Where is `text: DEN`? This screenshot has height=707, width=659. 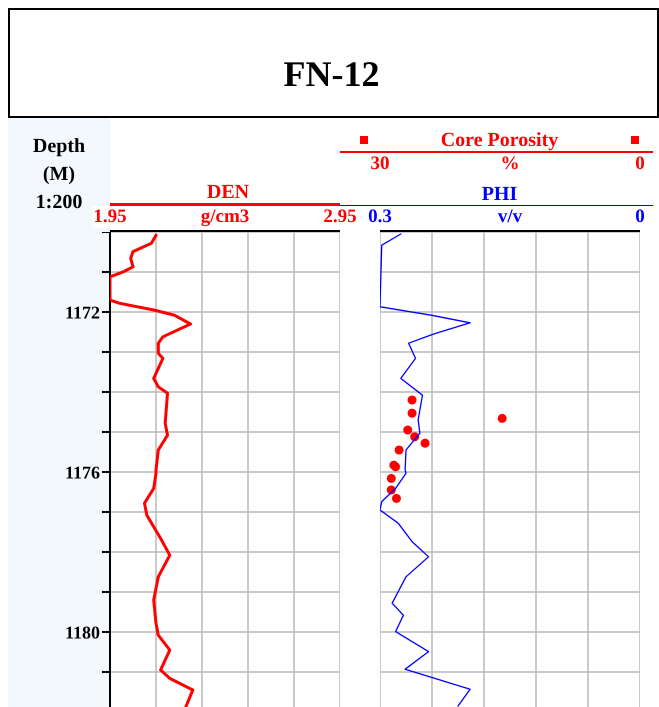 text: DEN is located at coordinates (228, 192).